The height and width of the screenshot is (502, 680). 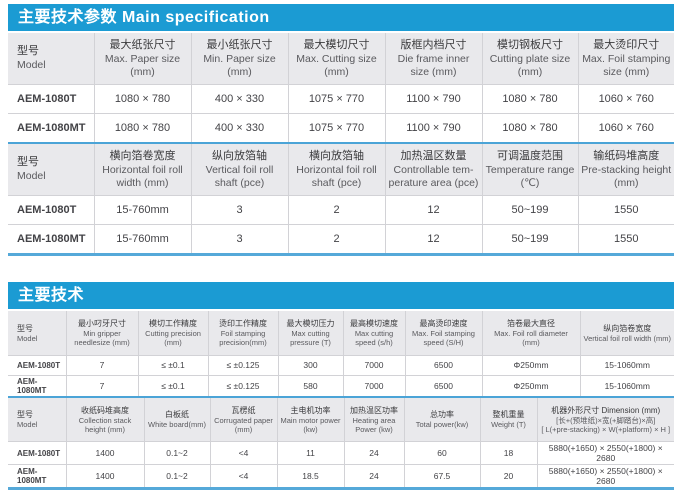 I want to click on header-label-zh: 加热温区功率, so click(x=374, y=410).